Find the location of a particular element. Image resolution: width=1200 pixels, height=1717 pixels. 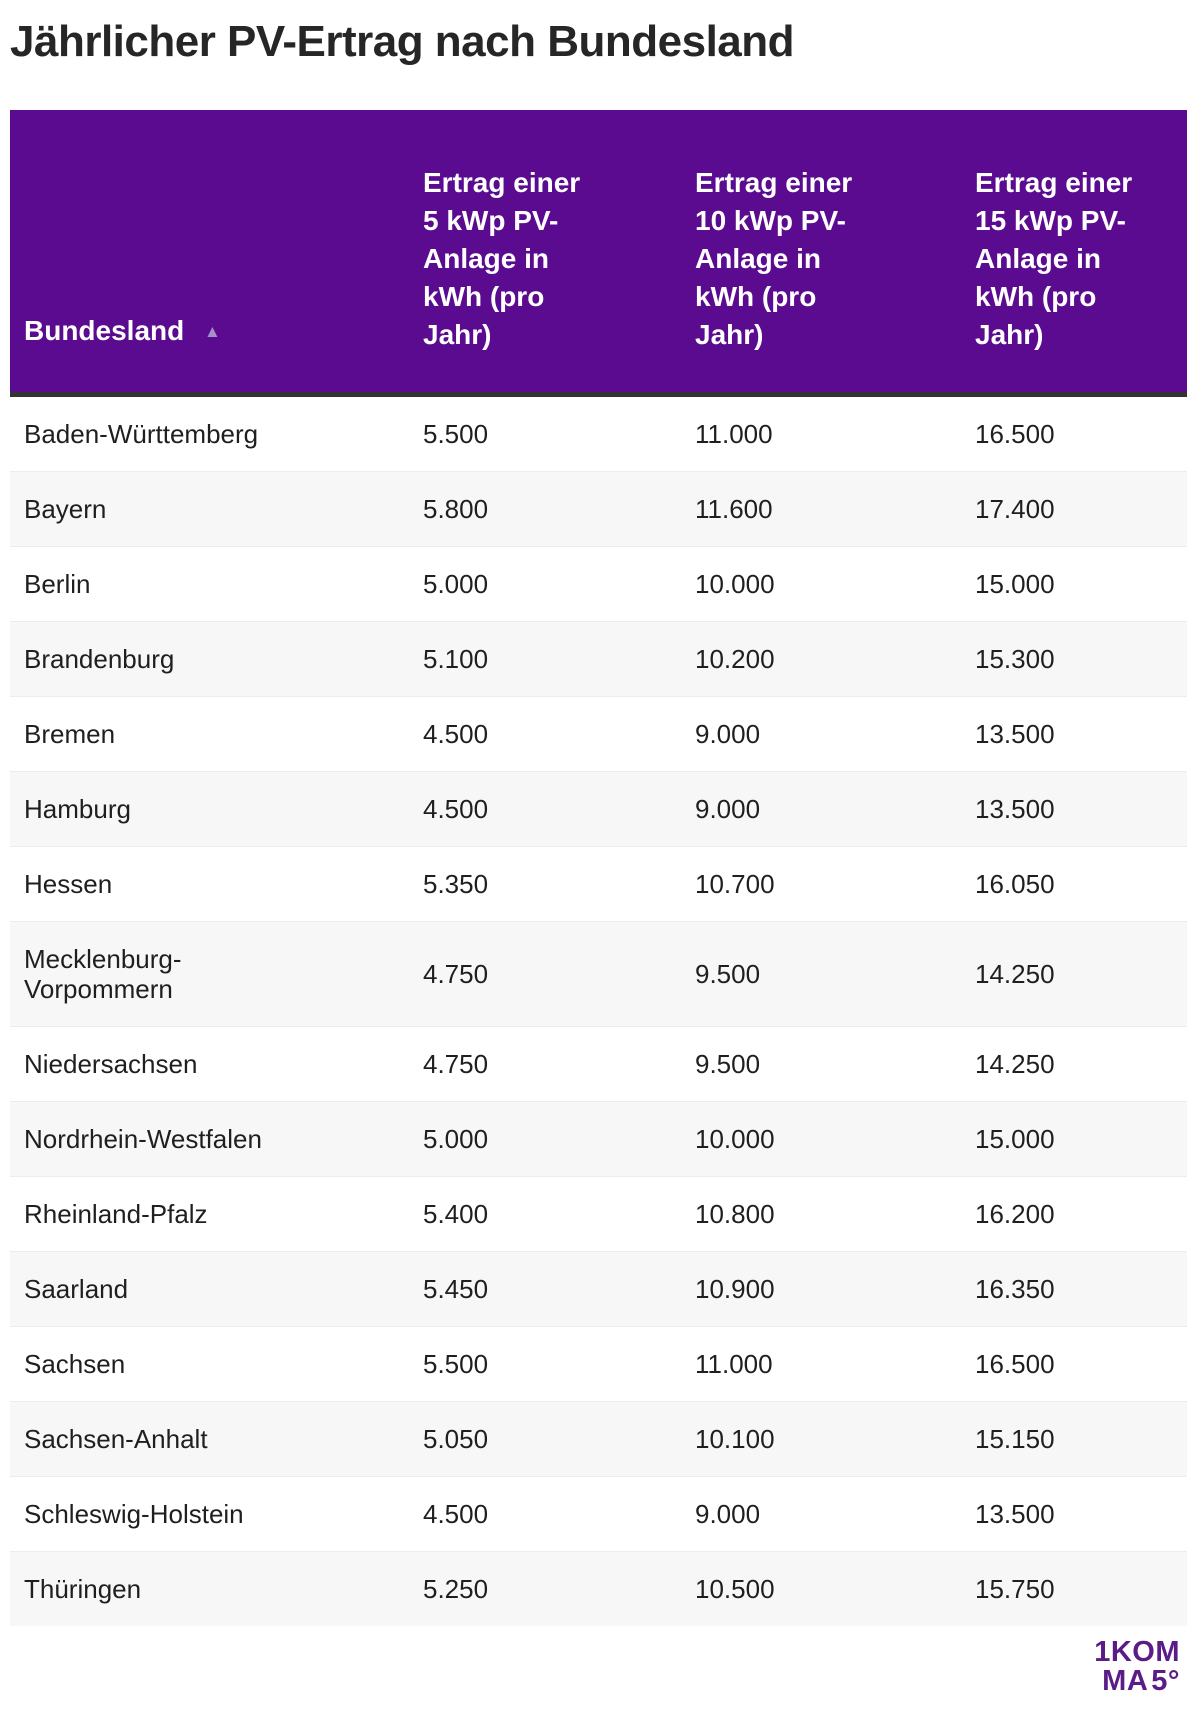

table-row: Bremen 4.500 9.000 13.500 is located at coordinates (598, 734).